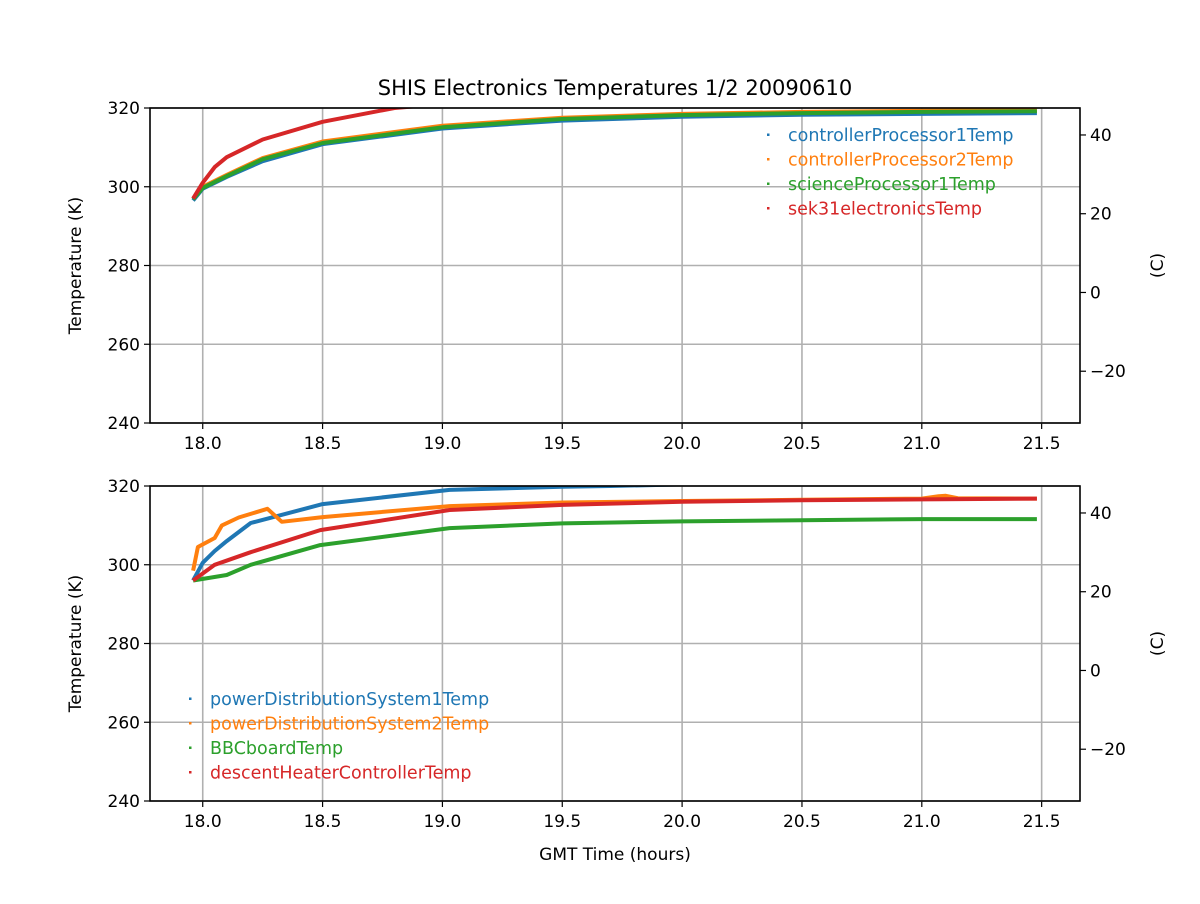 Image resolution: width=1200 pixels, height=904 pixels. I want to click on legend-label: powerDistributionSystem2Temp, so click(349, 725).